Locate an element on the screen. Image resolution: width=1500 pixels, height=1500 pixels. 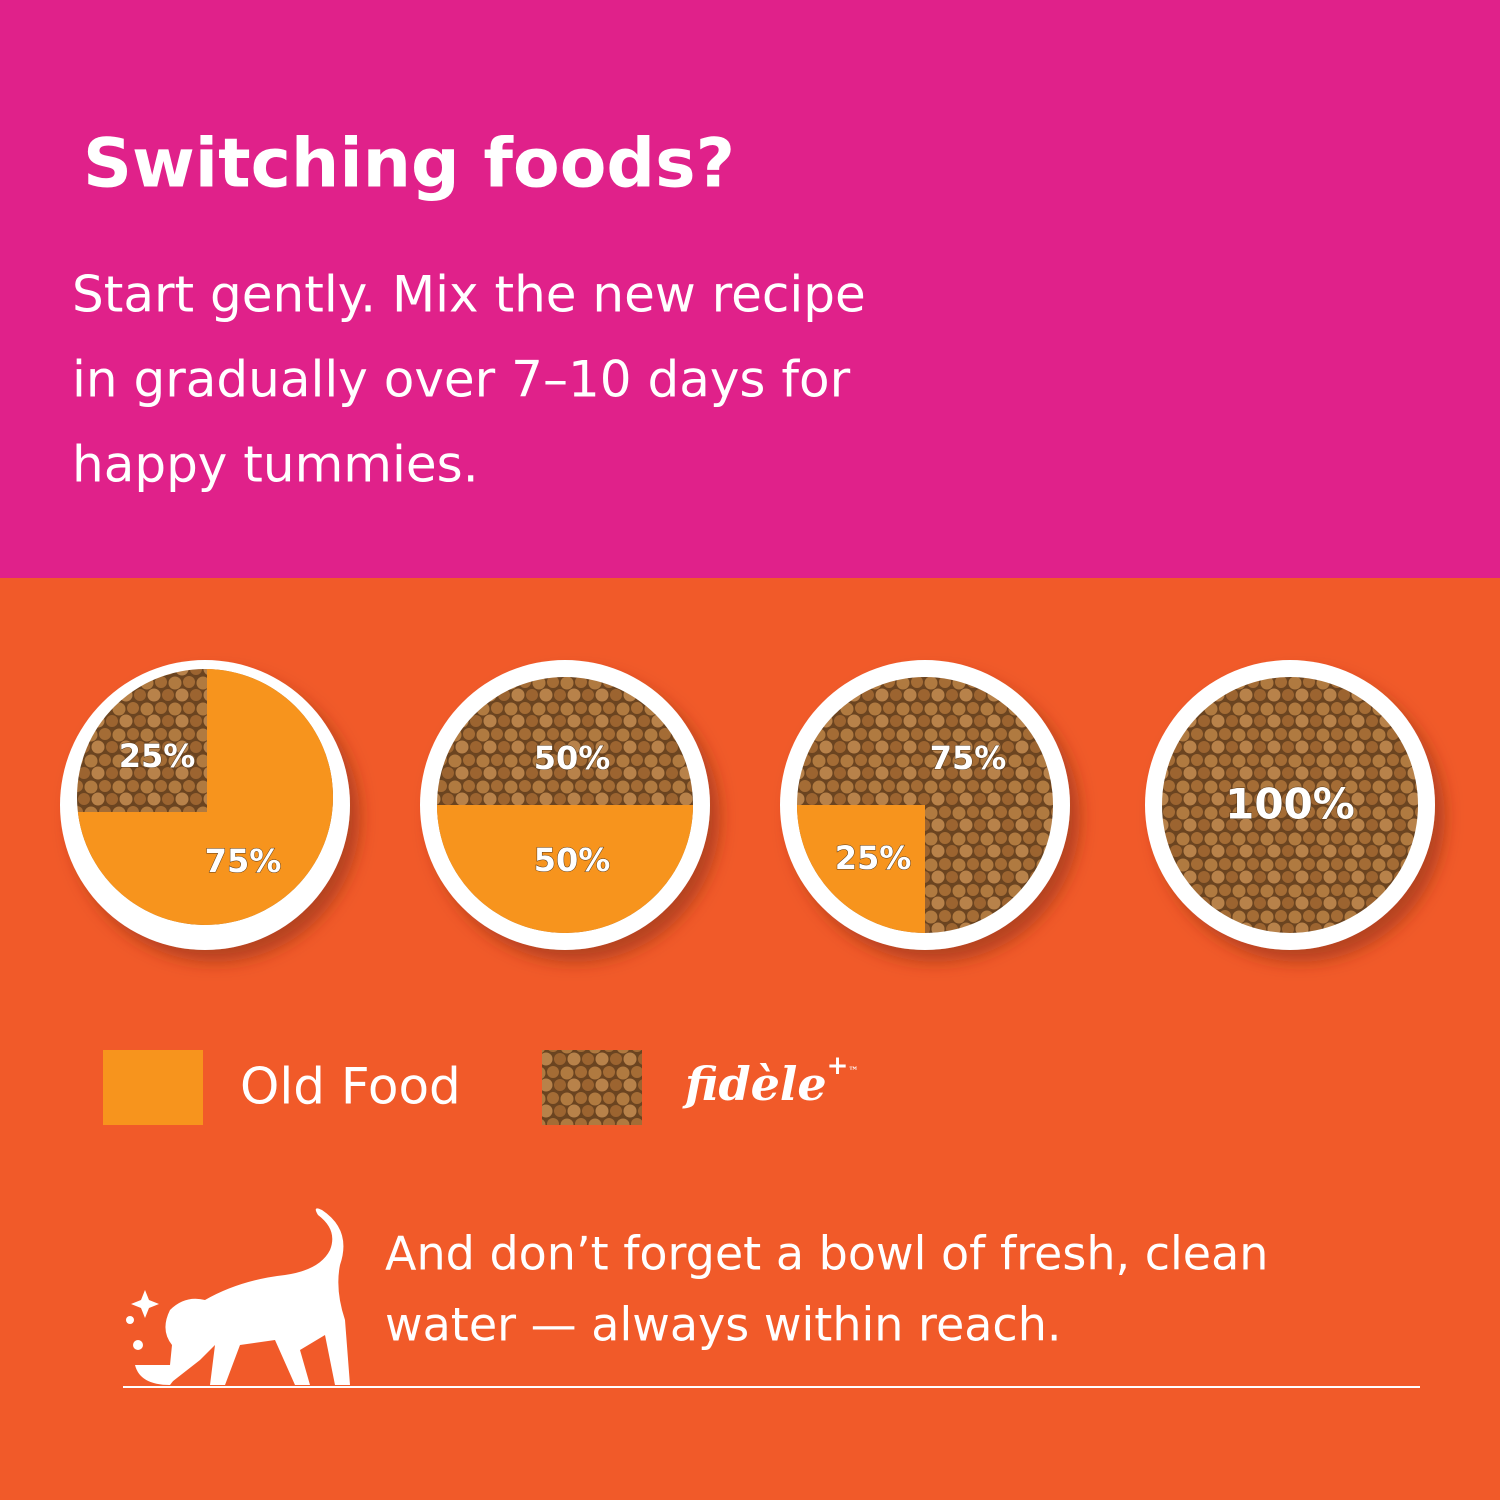
trademark: ™ is located at coordinates (853, 1071).